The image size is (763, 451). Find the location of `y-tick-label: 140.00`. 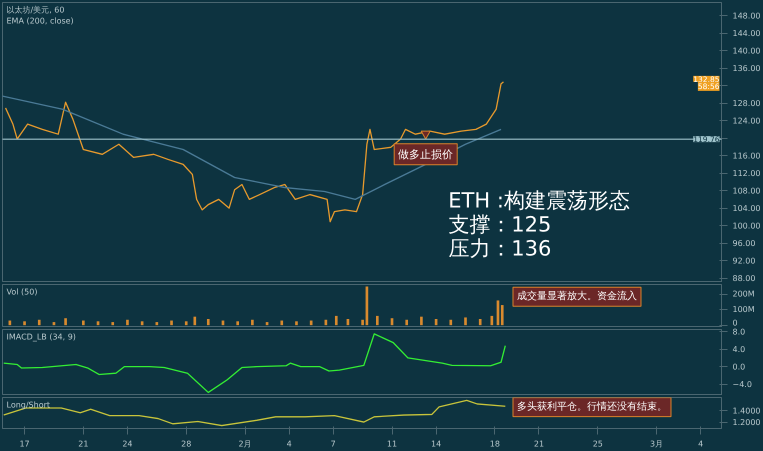

y-tick-label: 140.00 is located at coordinates (746, 51).